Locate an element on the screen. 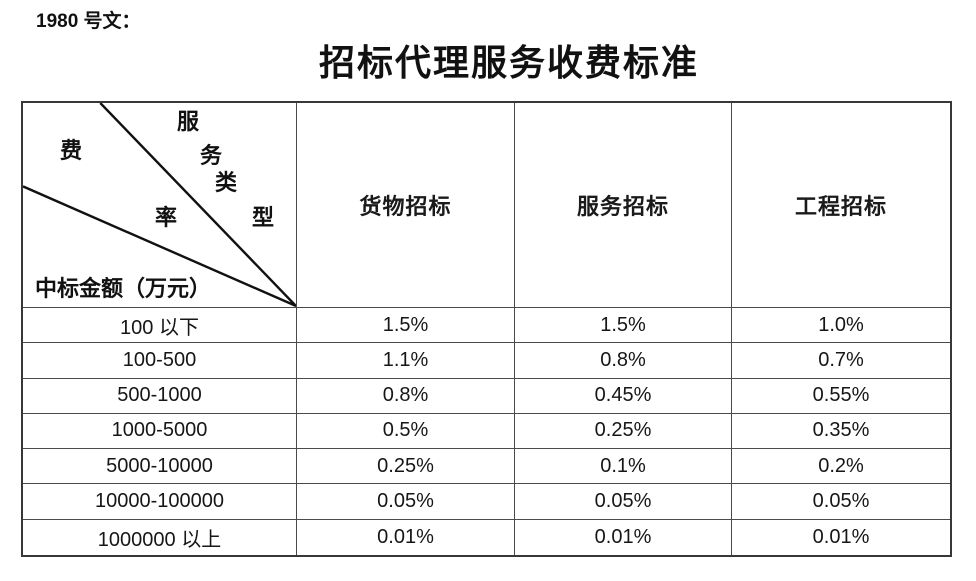 The height and width of the screenshot is (581, 976). column-header-service: 服务招标 is located at coordinates (623, 205).